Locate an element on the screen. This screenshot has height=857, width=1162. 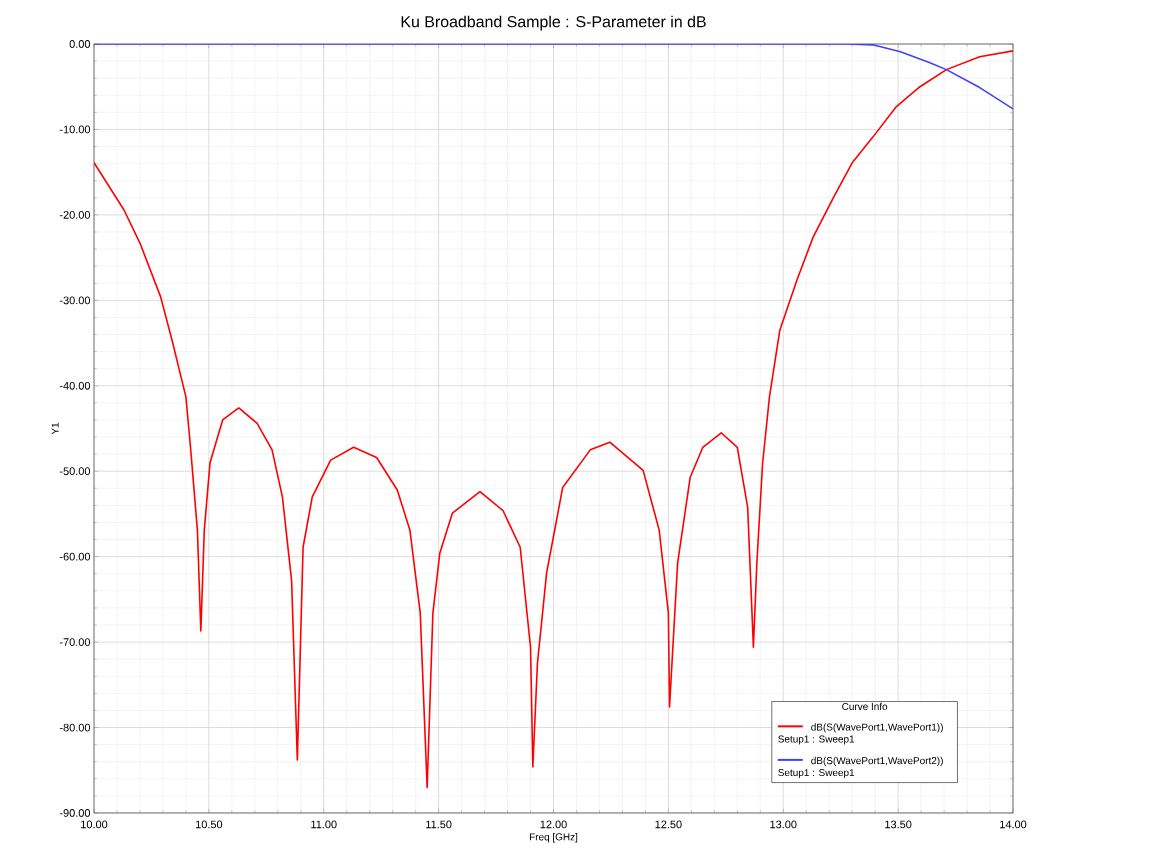
y-tick-label: -80.00 is located at coordinates (75, 727).